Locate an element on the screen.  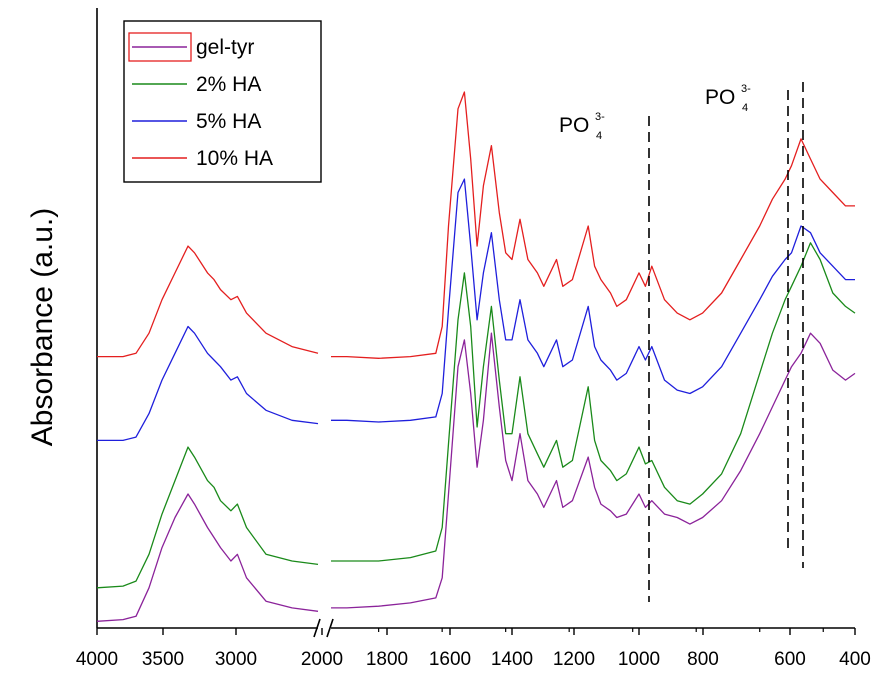
legend-label: 2% HA is located at coordinates (228, 84).